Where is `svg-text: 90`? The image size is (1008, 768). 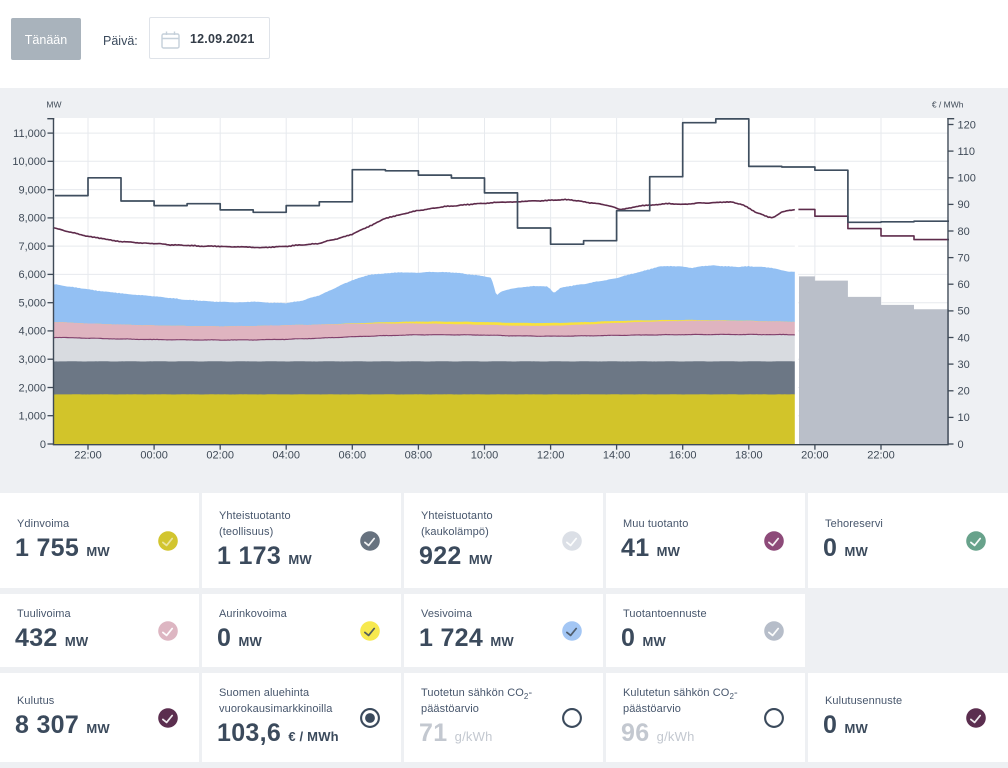 svg-text: 90 is located at coordinates (964, 205).